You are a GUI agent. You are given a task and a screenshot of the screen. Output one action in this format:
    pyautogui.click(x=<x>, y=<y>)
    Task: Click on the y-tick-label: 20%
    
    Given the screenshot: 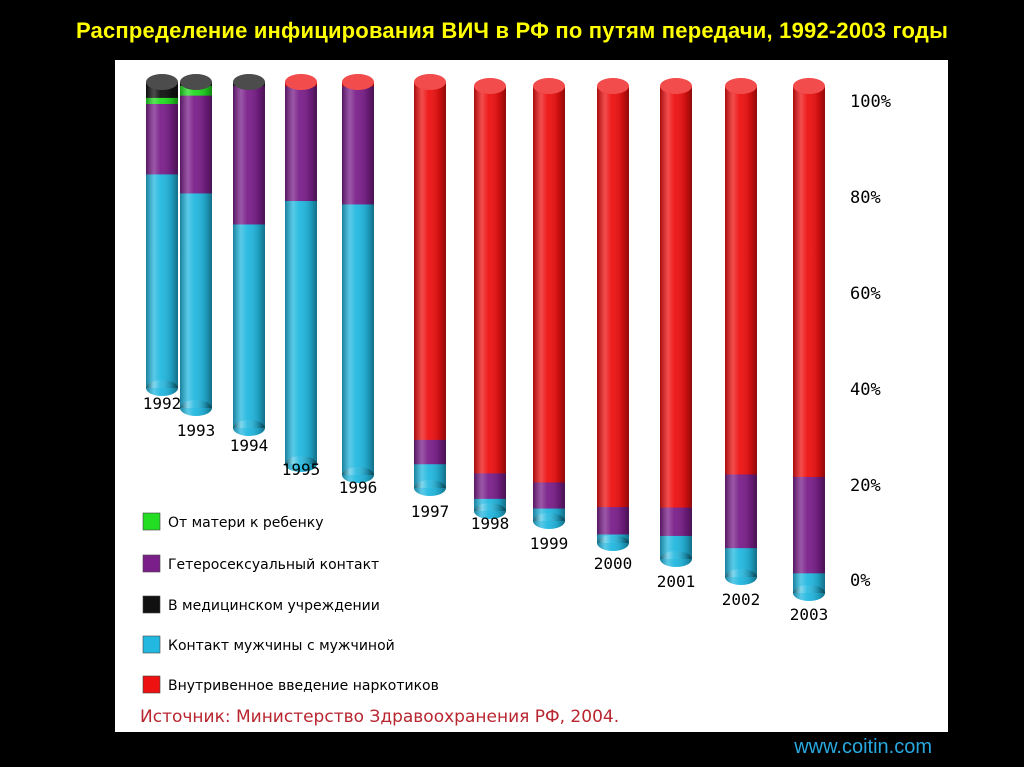 What is the action you would take?
    pyautogui.click(x=865, y=486)
    